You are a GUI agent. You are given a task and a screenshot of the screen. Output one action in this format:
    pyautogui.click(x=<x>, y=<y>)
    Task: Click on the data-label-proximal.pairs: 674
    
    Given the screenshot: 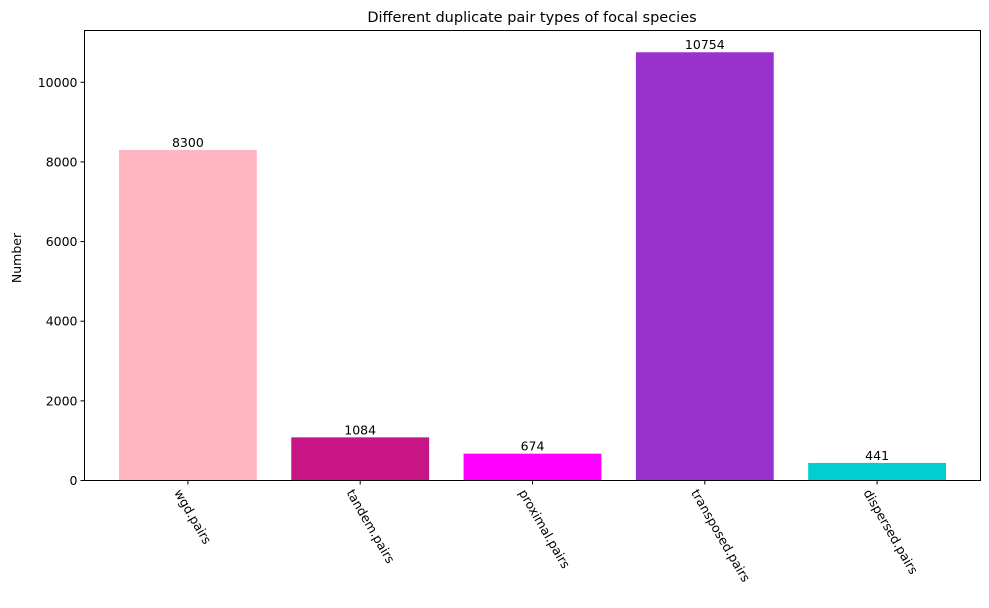 What is the action you would take?
    pyautogui.click(x=533, y=446)
    